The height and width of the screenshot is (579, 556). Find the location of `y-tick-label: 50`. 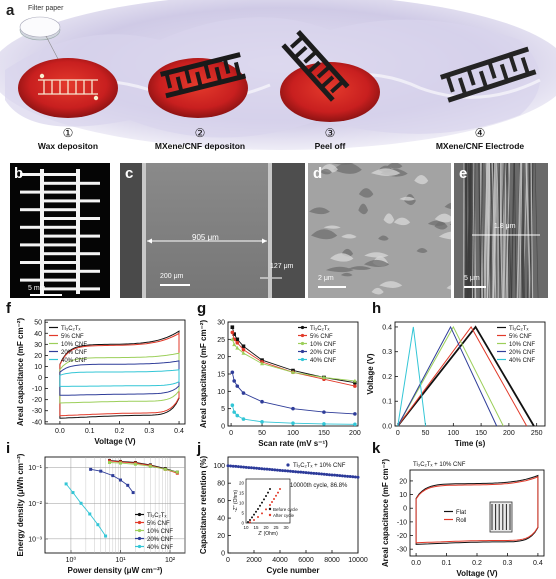

y-tick-label: 50 is located at coordinates (38, 323).